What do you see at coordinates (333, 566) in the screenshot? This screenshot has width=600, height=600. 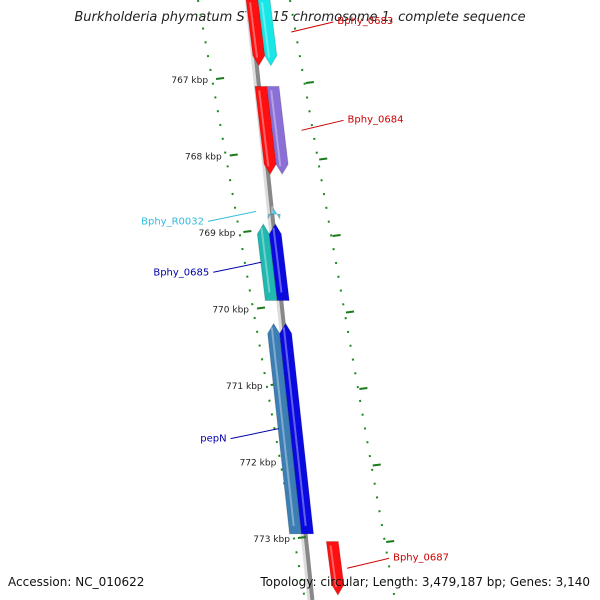 I see `gene-Bphy_0687-shine` at bounding box center [333, 566].